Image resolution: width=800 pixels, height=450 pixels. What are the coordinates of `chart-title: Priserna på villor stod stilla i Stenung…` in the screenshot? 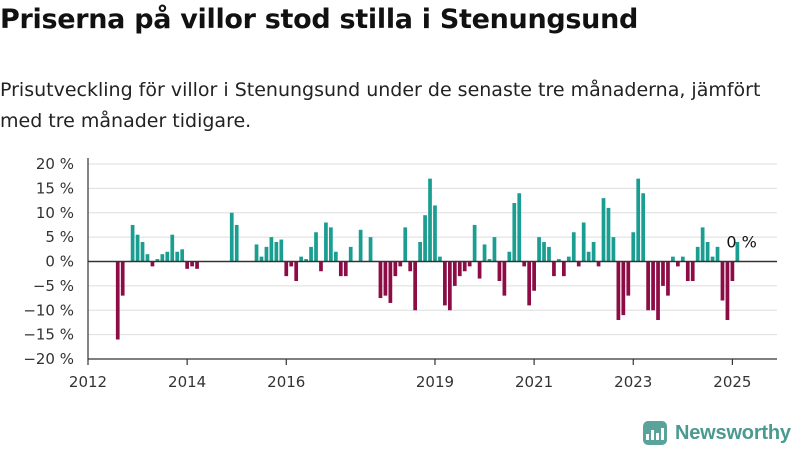 It's located at (319, 19).